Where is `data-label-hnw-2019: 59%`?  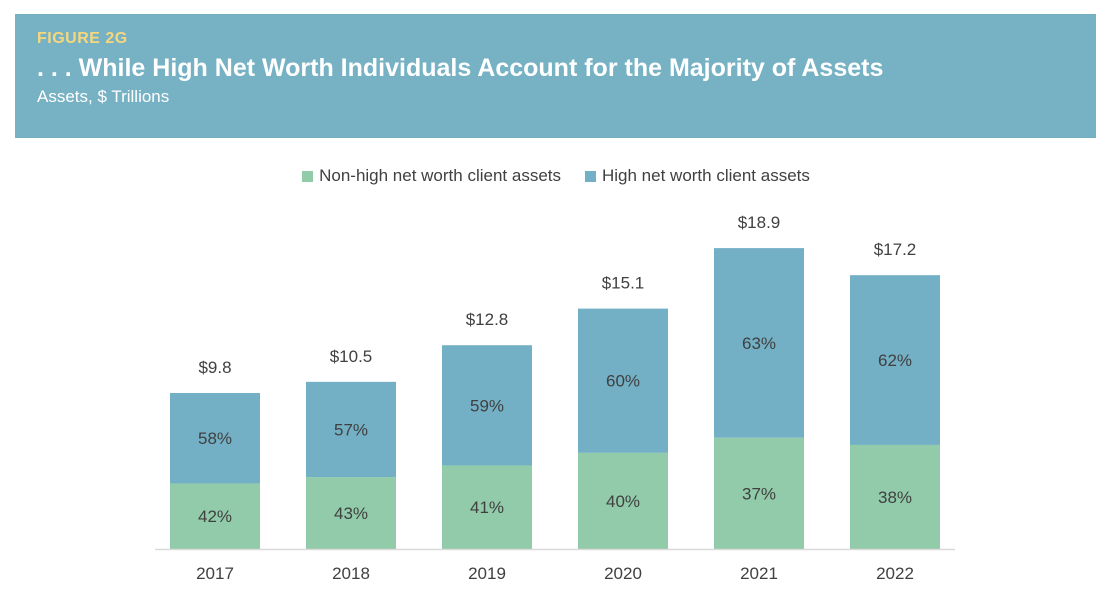
data-label-hnw-2019: 59% is located at coordinates (487, 405).